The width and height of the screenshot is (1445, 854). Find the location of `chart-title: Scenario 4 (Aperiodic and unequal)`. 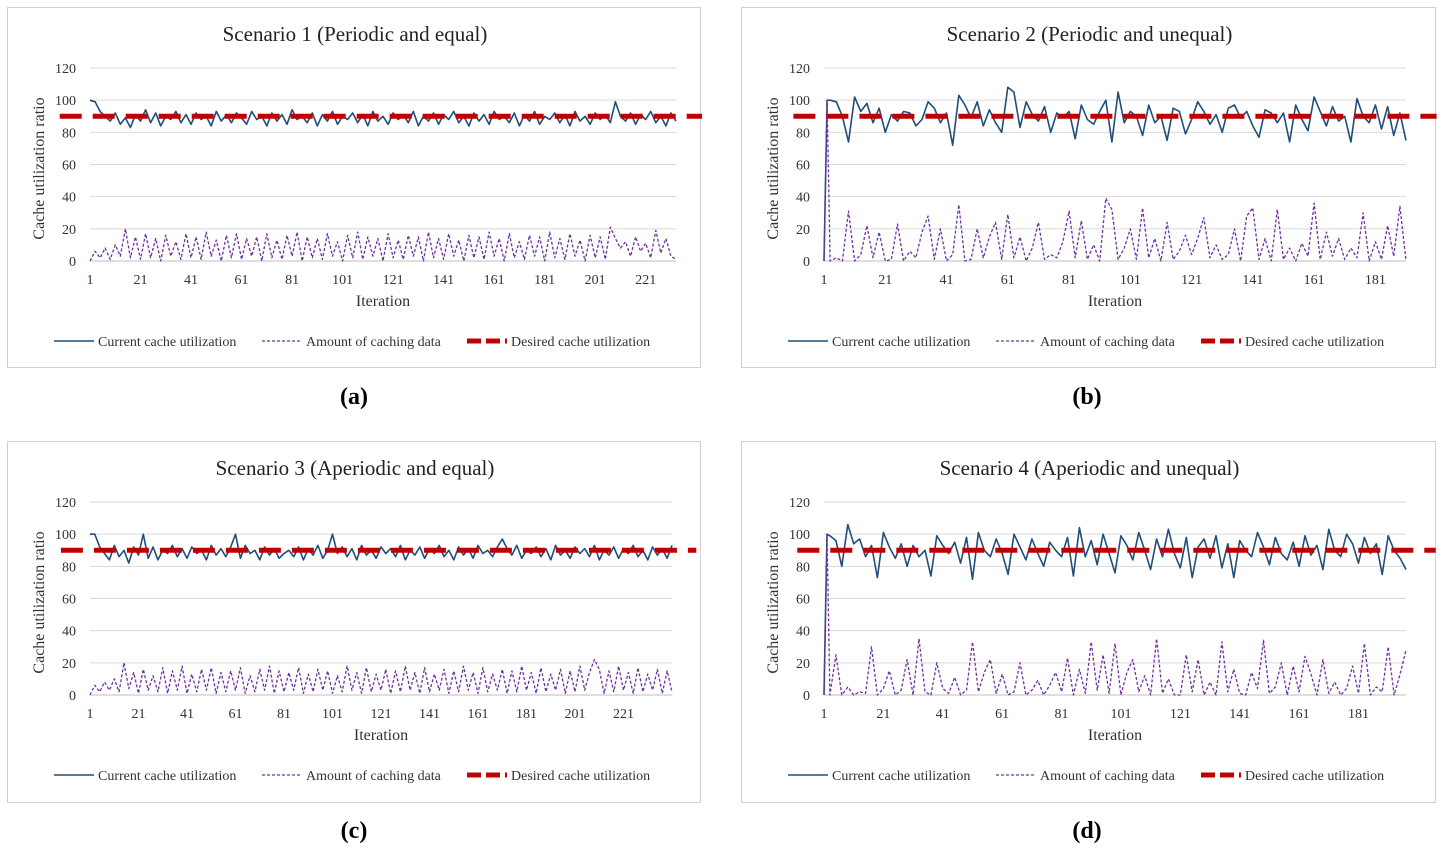

chart-title: Scenario 4 (Aperiodic and unequal) is located at coordinates (1090, 468).